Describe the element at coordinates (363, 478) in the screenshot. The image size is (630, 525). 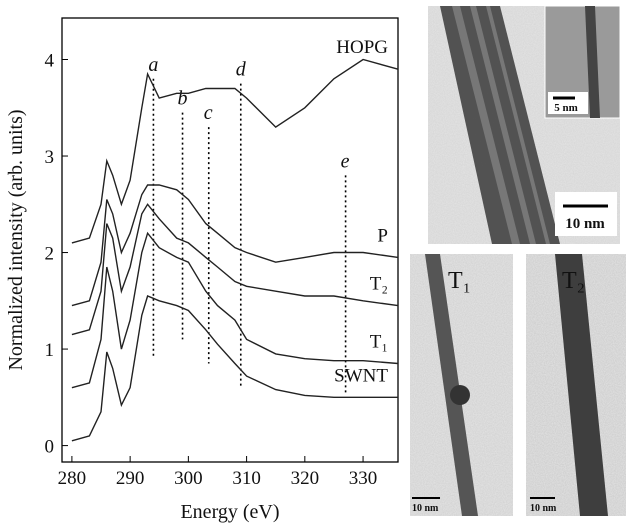
I see `x-tick-label: 330` at that location.